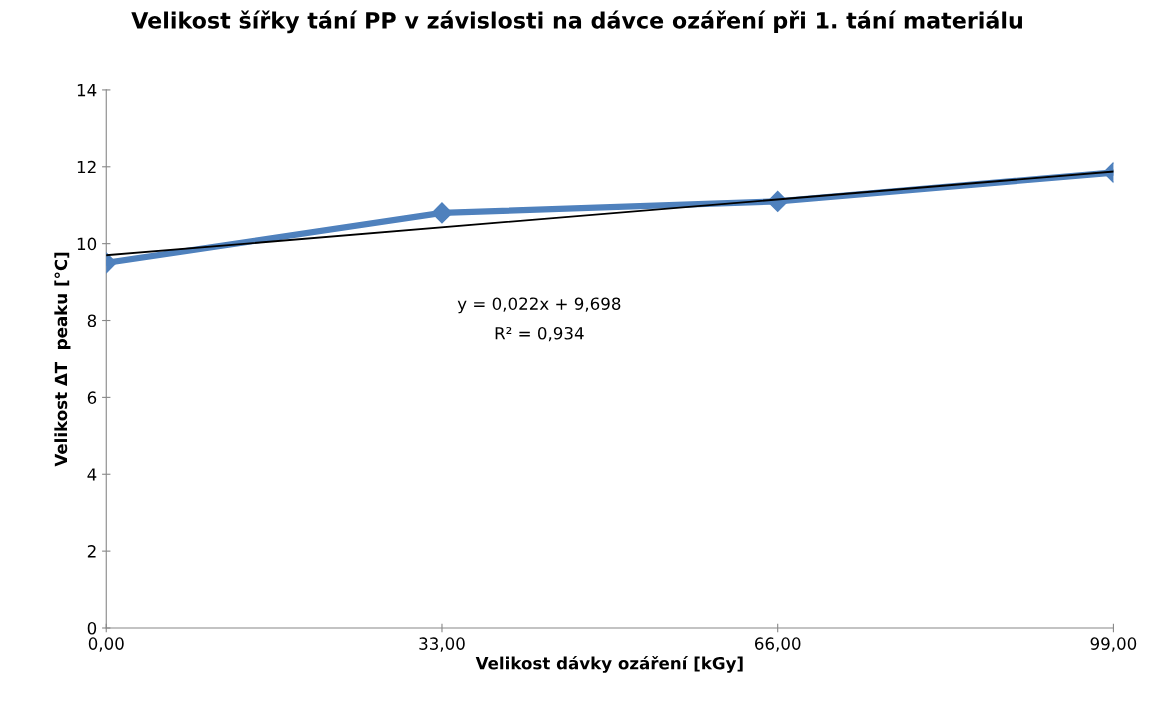 Image resolution: width=1155 pixels, height=708 pixels. What do you see at coordinates (86, 167) in the screenshot?
I see `y-tick-label: 12` at bounding box center [86, 167].